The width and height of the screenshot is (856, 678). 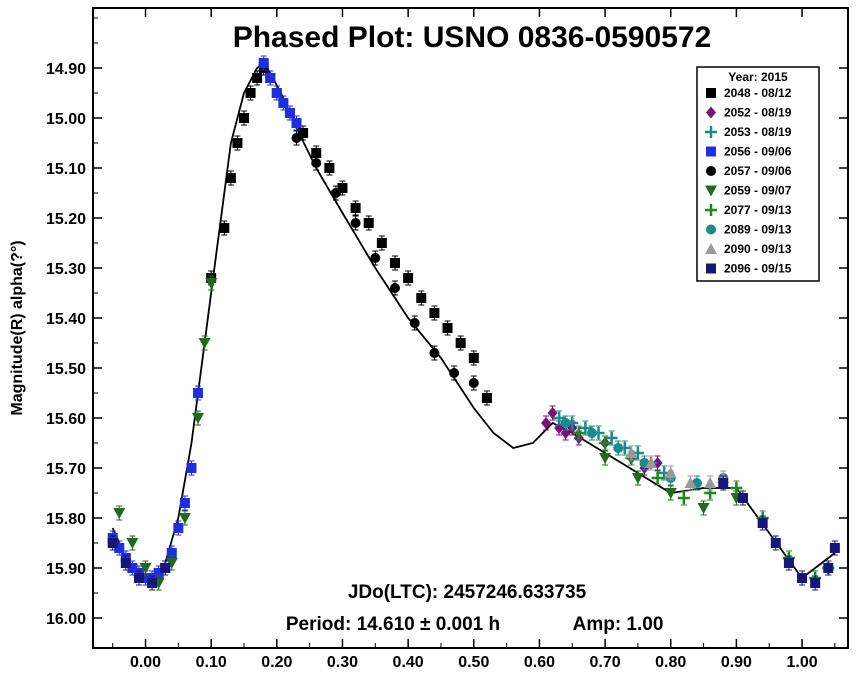 What do you see at coordinates (17, 327) in the screenshot?
I see `y-axis-label: Magnitude(R) alpha(?°)` at bounding box center [17, 327].